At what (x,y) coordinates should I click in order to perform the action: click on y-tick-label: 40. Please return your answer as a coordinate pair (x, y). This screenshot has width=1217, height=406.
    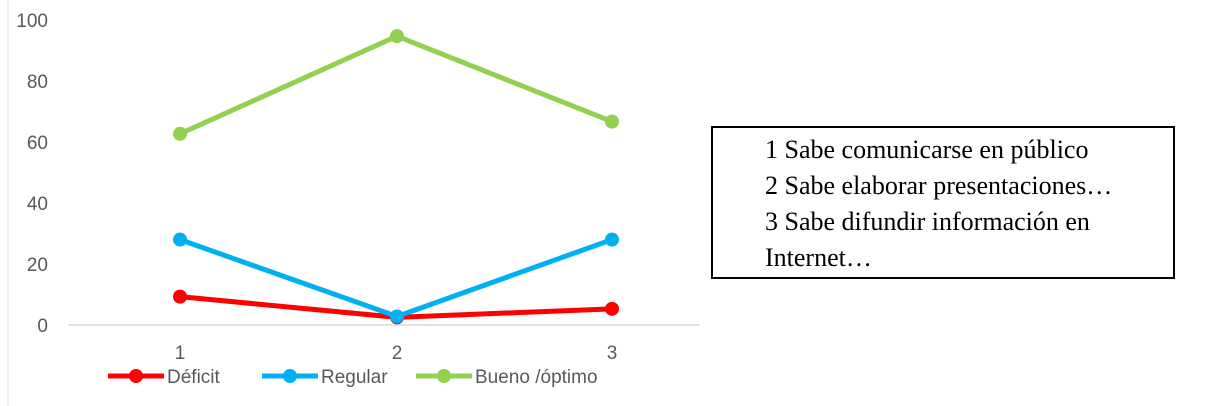
    Looking at the image, I should click on (37, 204).